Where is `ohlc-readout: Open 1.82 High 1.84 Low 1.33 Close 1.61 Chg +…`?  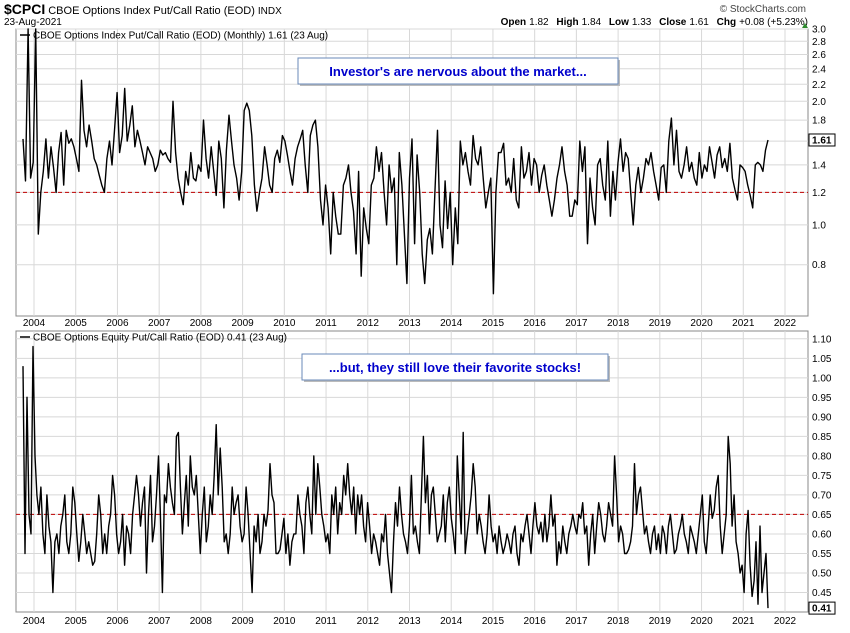
ohlc-readout: Open 1.82 High 1.84 Low 1.33 Close 1.61 Chg +… is located at coordinates (652, 22).